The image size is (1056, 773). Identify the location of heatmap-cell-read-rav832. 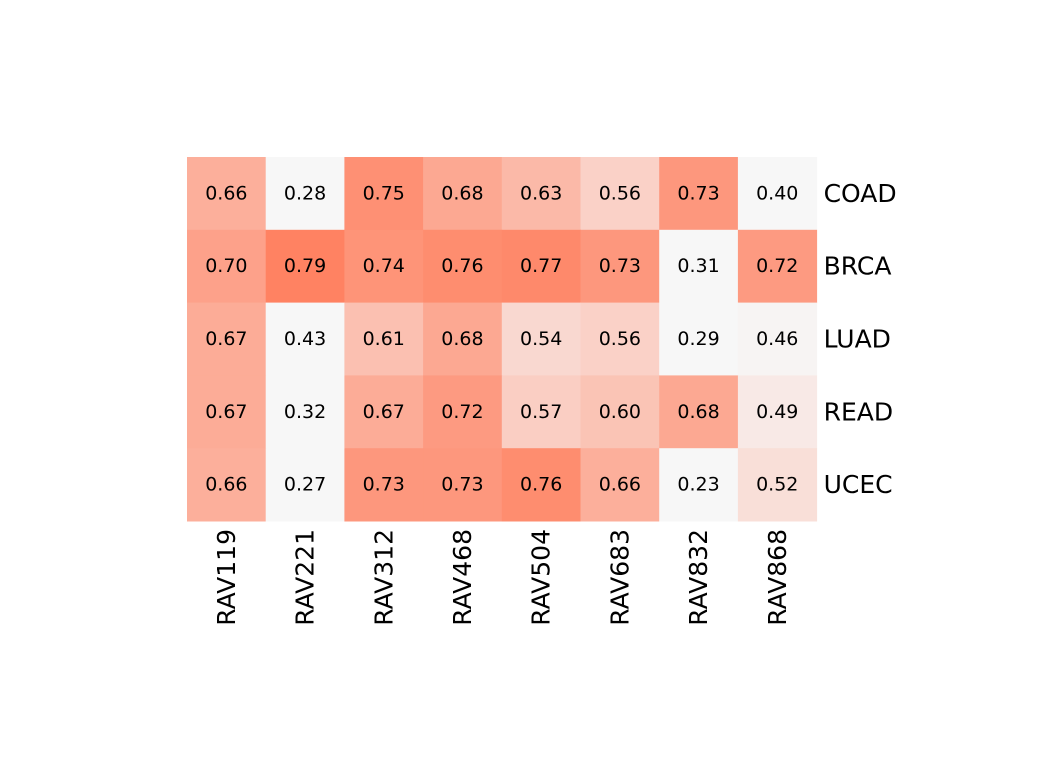
(699, 412).